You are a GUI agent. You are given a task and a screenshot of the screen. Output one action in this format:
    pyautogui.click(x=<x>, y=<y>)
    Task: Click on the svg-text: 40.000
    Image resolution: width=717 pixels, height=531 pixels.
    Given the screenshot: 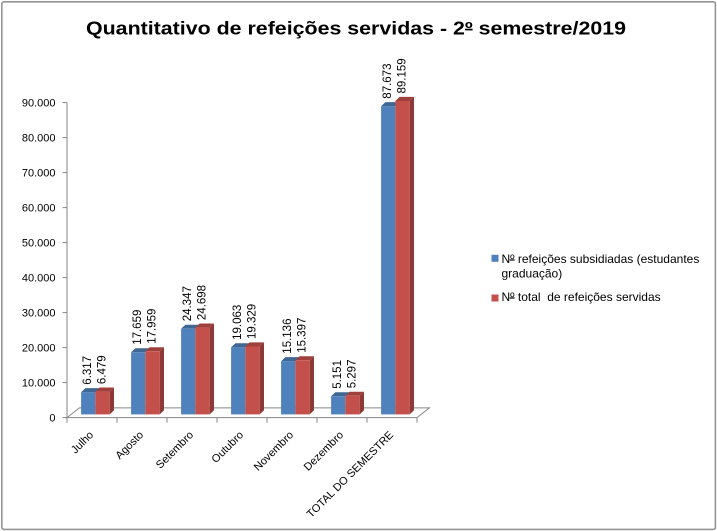 What is the action you would take?
    pyautogui.click(x=39, y=279)
    